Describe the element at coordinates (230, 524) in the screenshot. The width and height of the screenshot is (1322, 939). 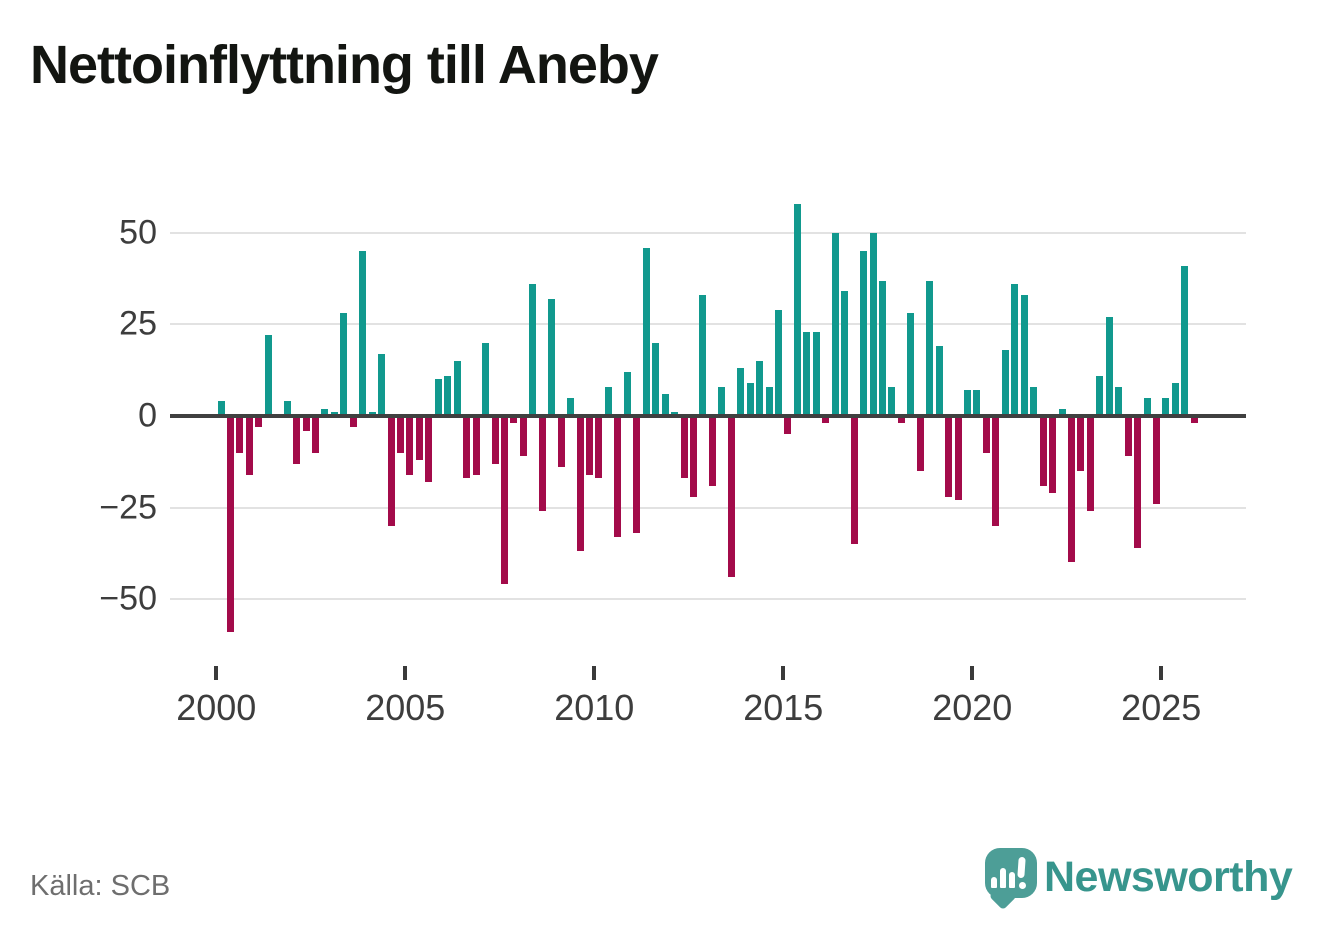
I see `bar-2000Q2` at that location.